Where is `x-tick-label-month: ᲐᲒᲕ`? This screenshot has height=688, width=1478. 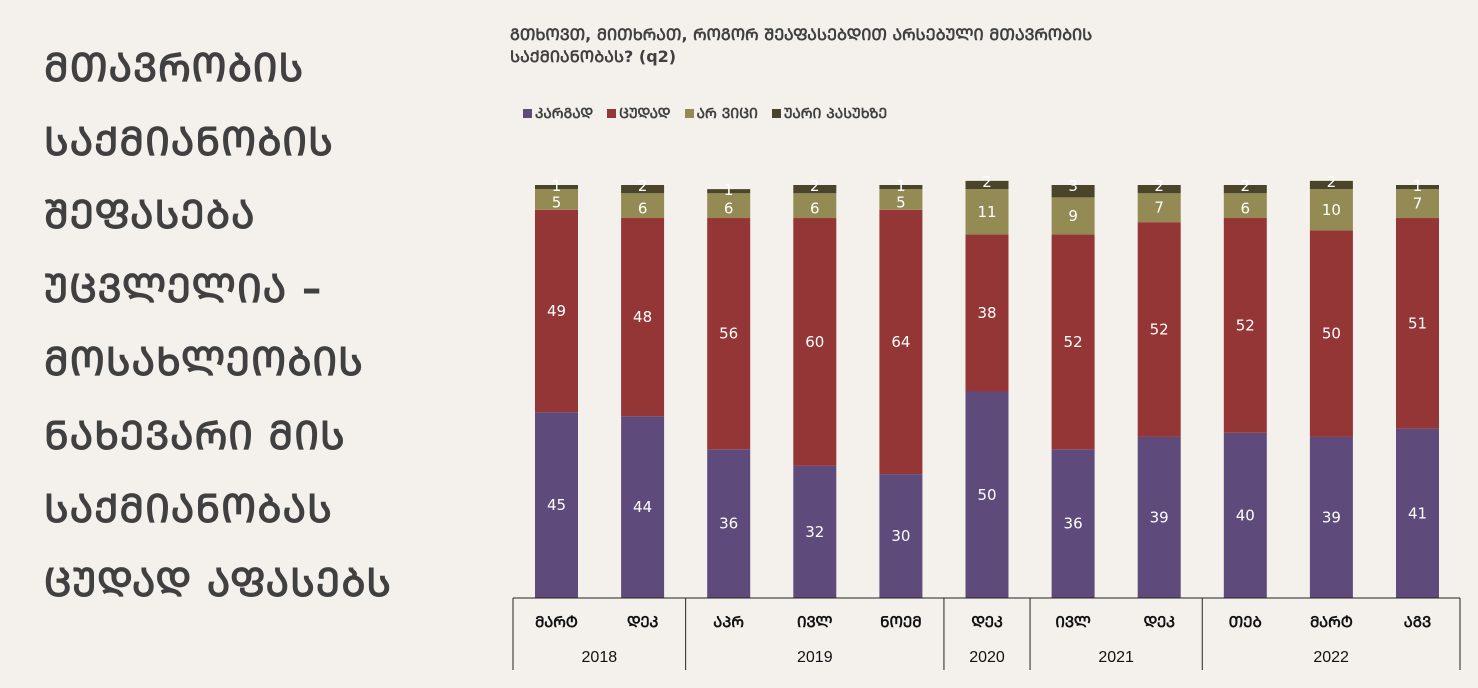
x-tick-label-month: ᲐᲒᲕ is located at coordinates (1417, 622).